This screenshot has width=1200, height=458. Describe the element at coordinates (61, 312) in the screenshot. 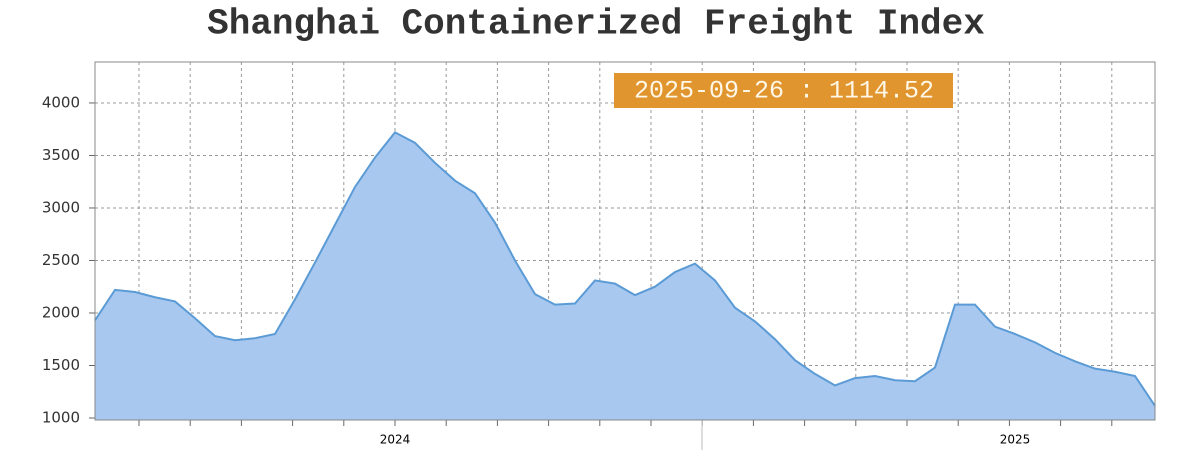

I see `y-tick-label: 2000` at that location.